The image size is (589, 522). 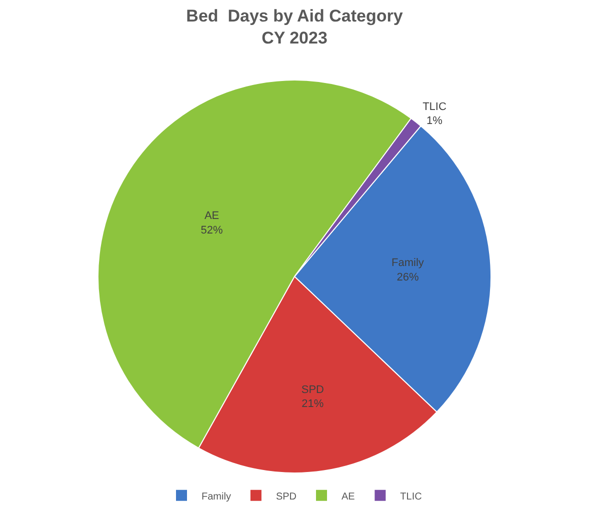 I want to click on slice-label: SPD, so click(x=312, y=390).